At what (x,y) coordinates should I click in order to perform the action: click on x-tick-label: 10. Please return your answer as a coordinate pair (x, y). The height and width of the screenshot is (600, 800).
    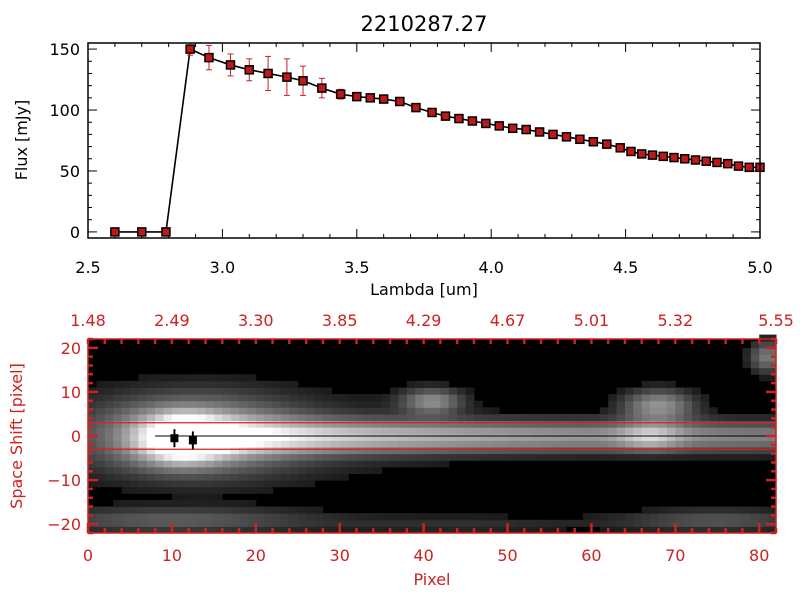
    Looking at the image, I should click on (172, 555).